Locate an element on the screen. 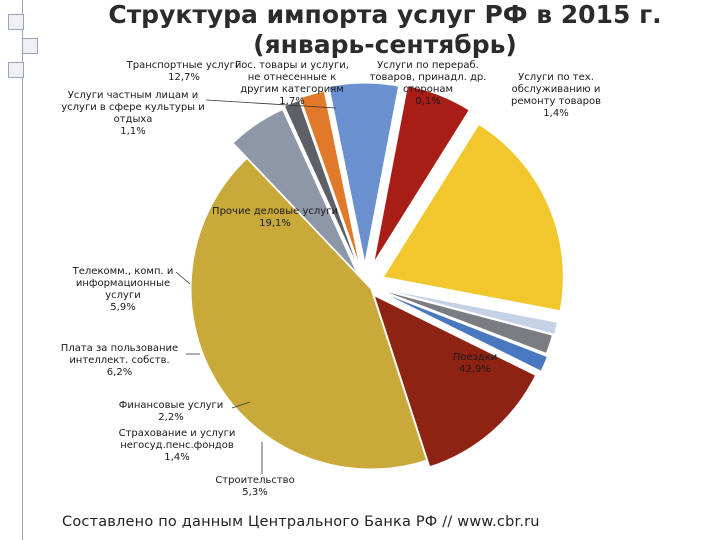 The width and height of the screenshot is (720, 540). slice-label-name: Финансовые услуги is located at coordinates (171, 405).